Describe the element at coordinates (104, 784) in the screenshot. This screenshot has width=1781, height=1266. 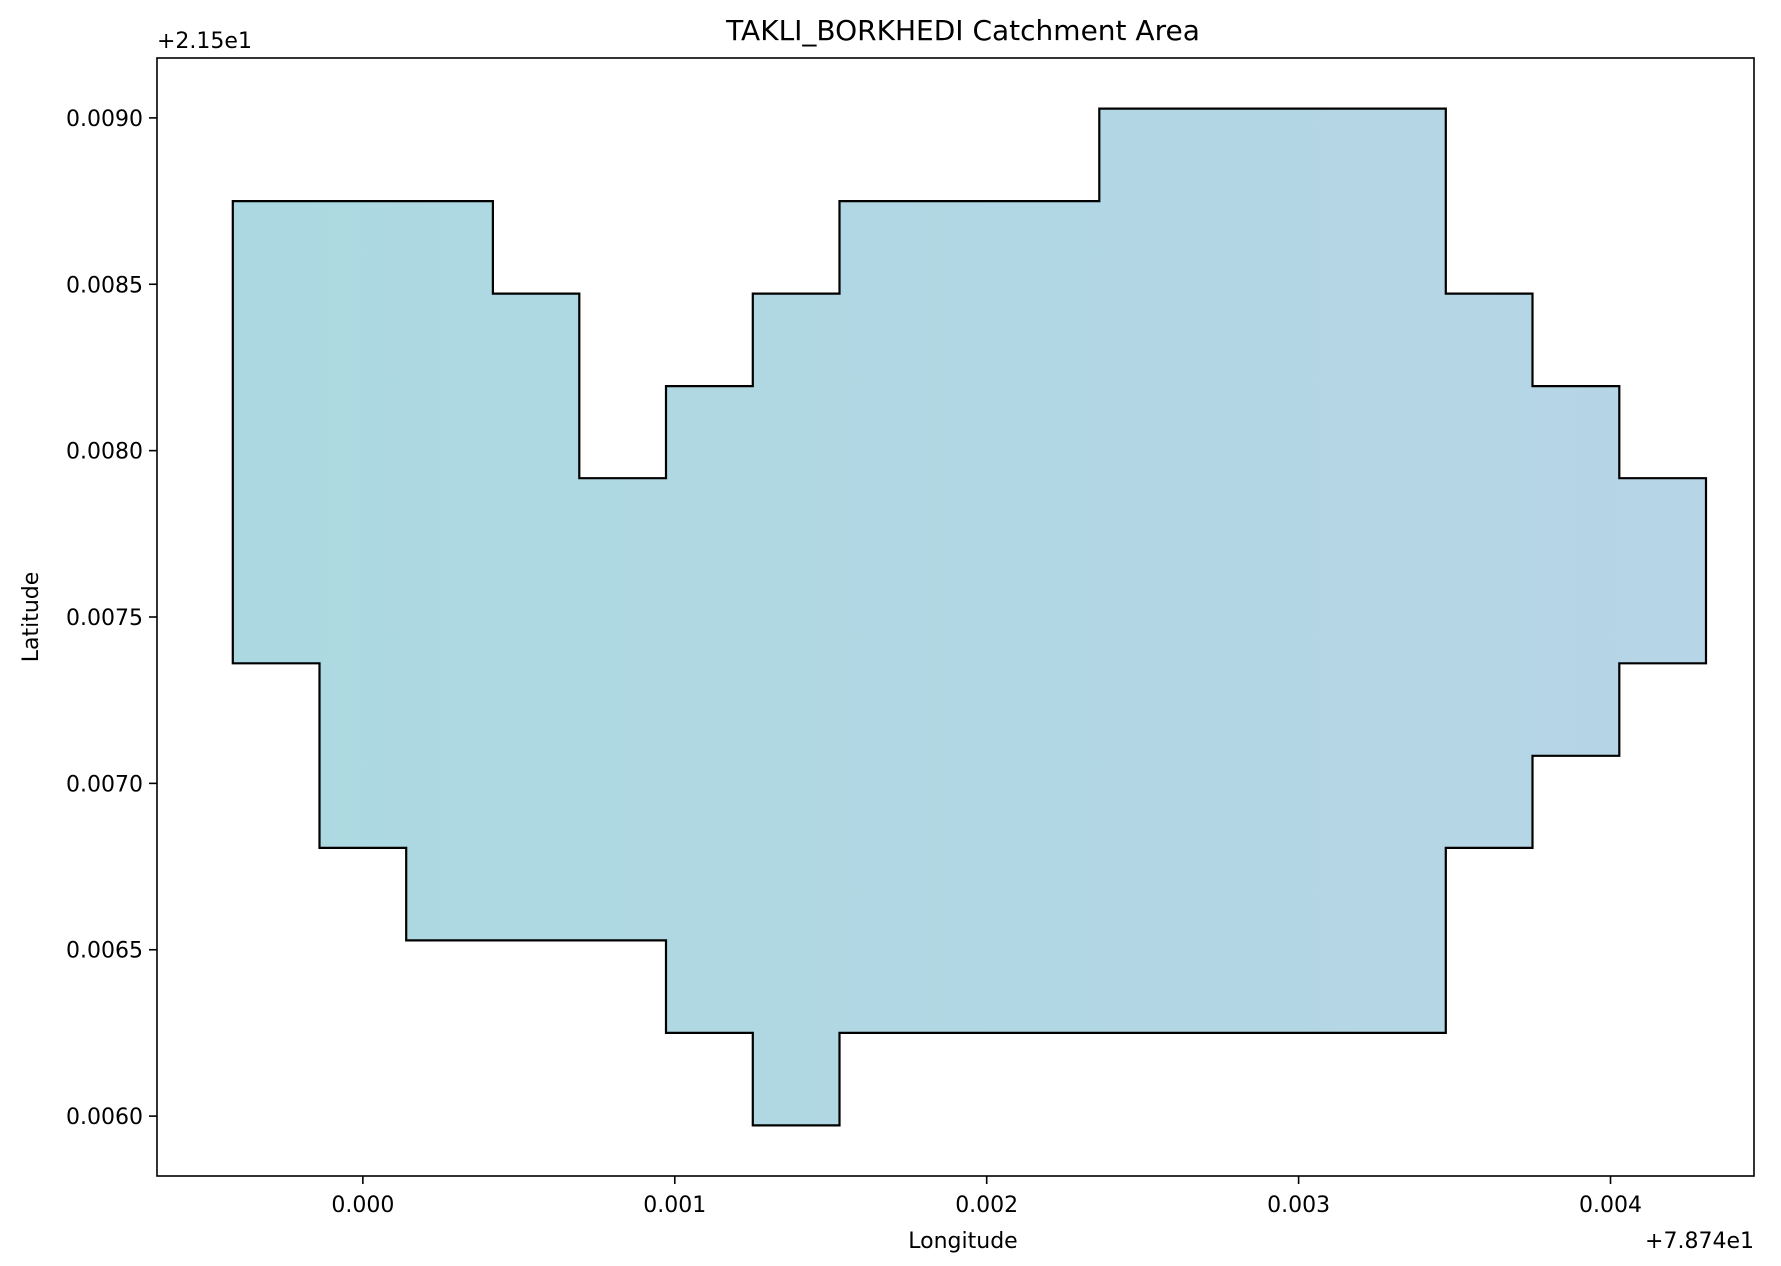
I see `y-tick-label: 0.0070` at that location.